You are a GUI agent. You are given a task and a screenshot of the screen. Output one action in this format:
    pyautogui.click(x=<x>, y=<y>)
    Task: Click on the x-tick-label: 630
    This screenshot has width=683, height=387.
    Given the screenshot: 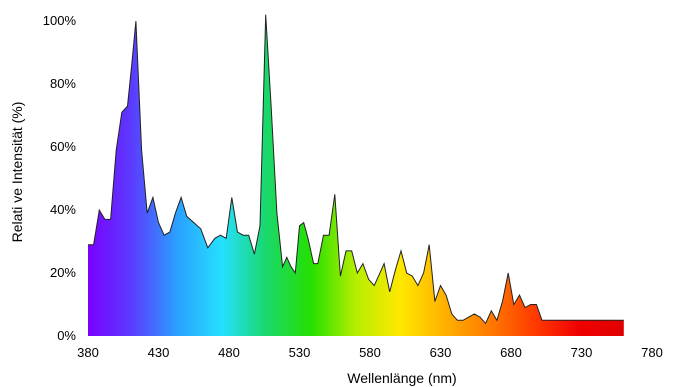 What is the action you would take?
    pyautogui.click(x=441, y=352)
    